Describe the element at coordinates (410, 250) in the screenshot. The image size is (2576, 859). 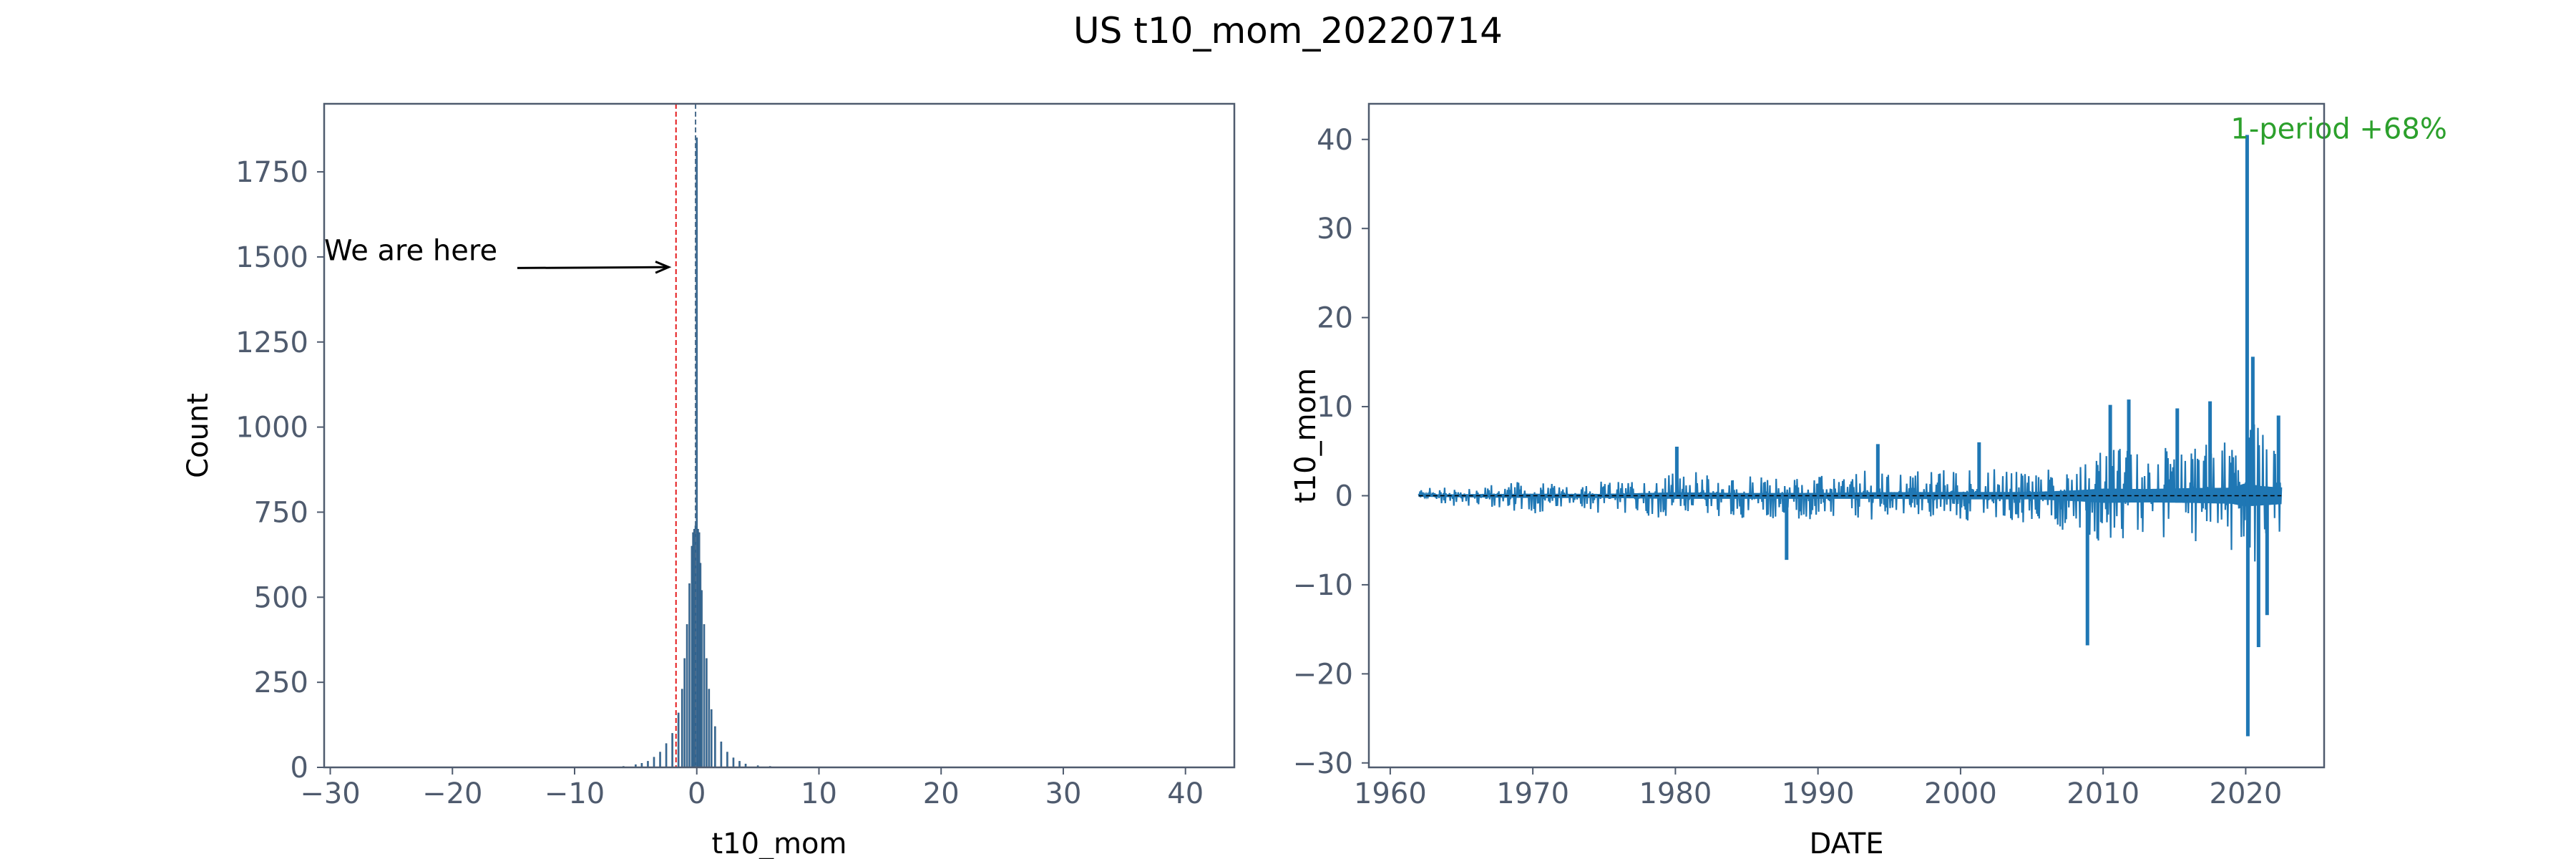
I see `annotation-text: We are here` at that location.